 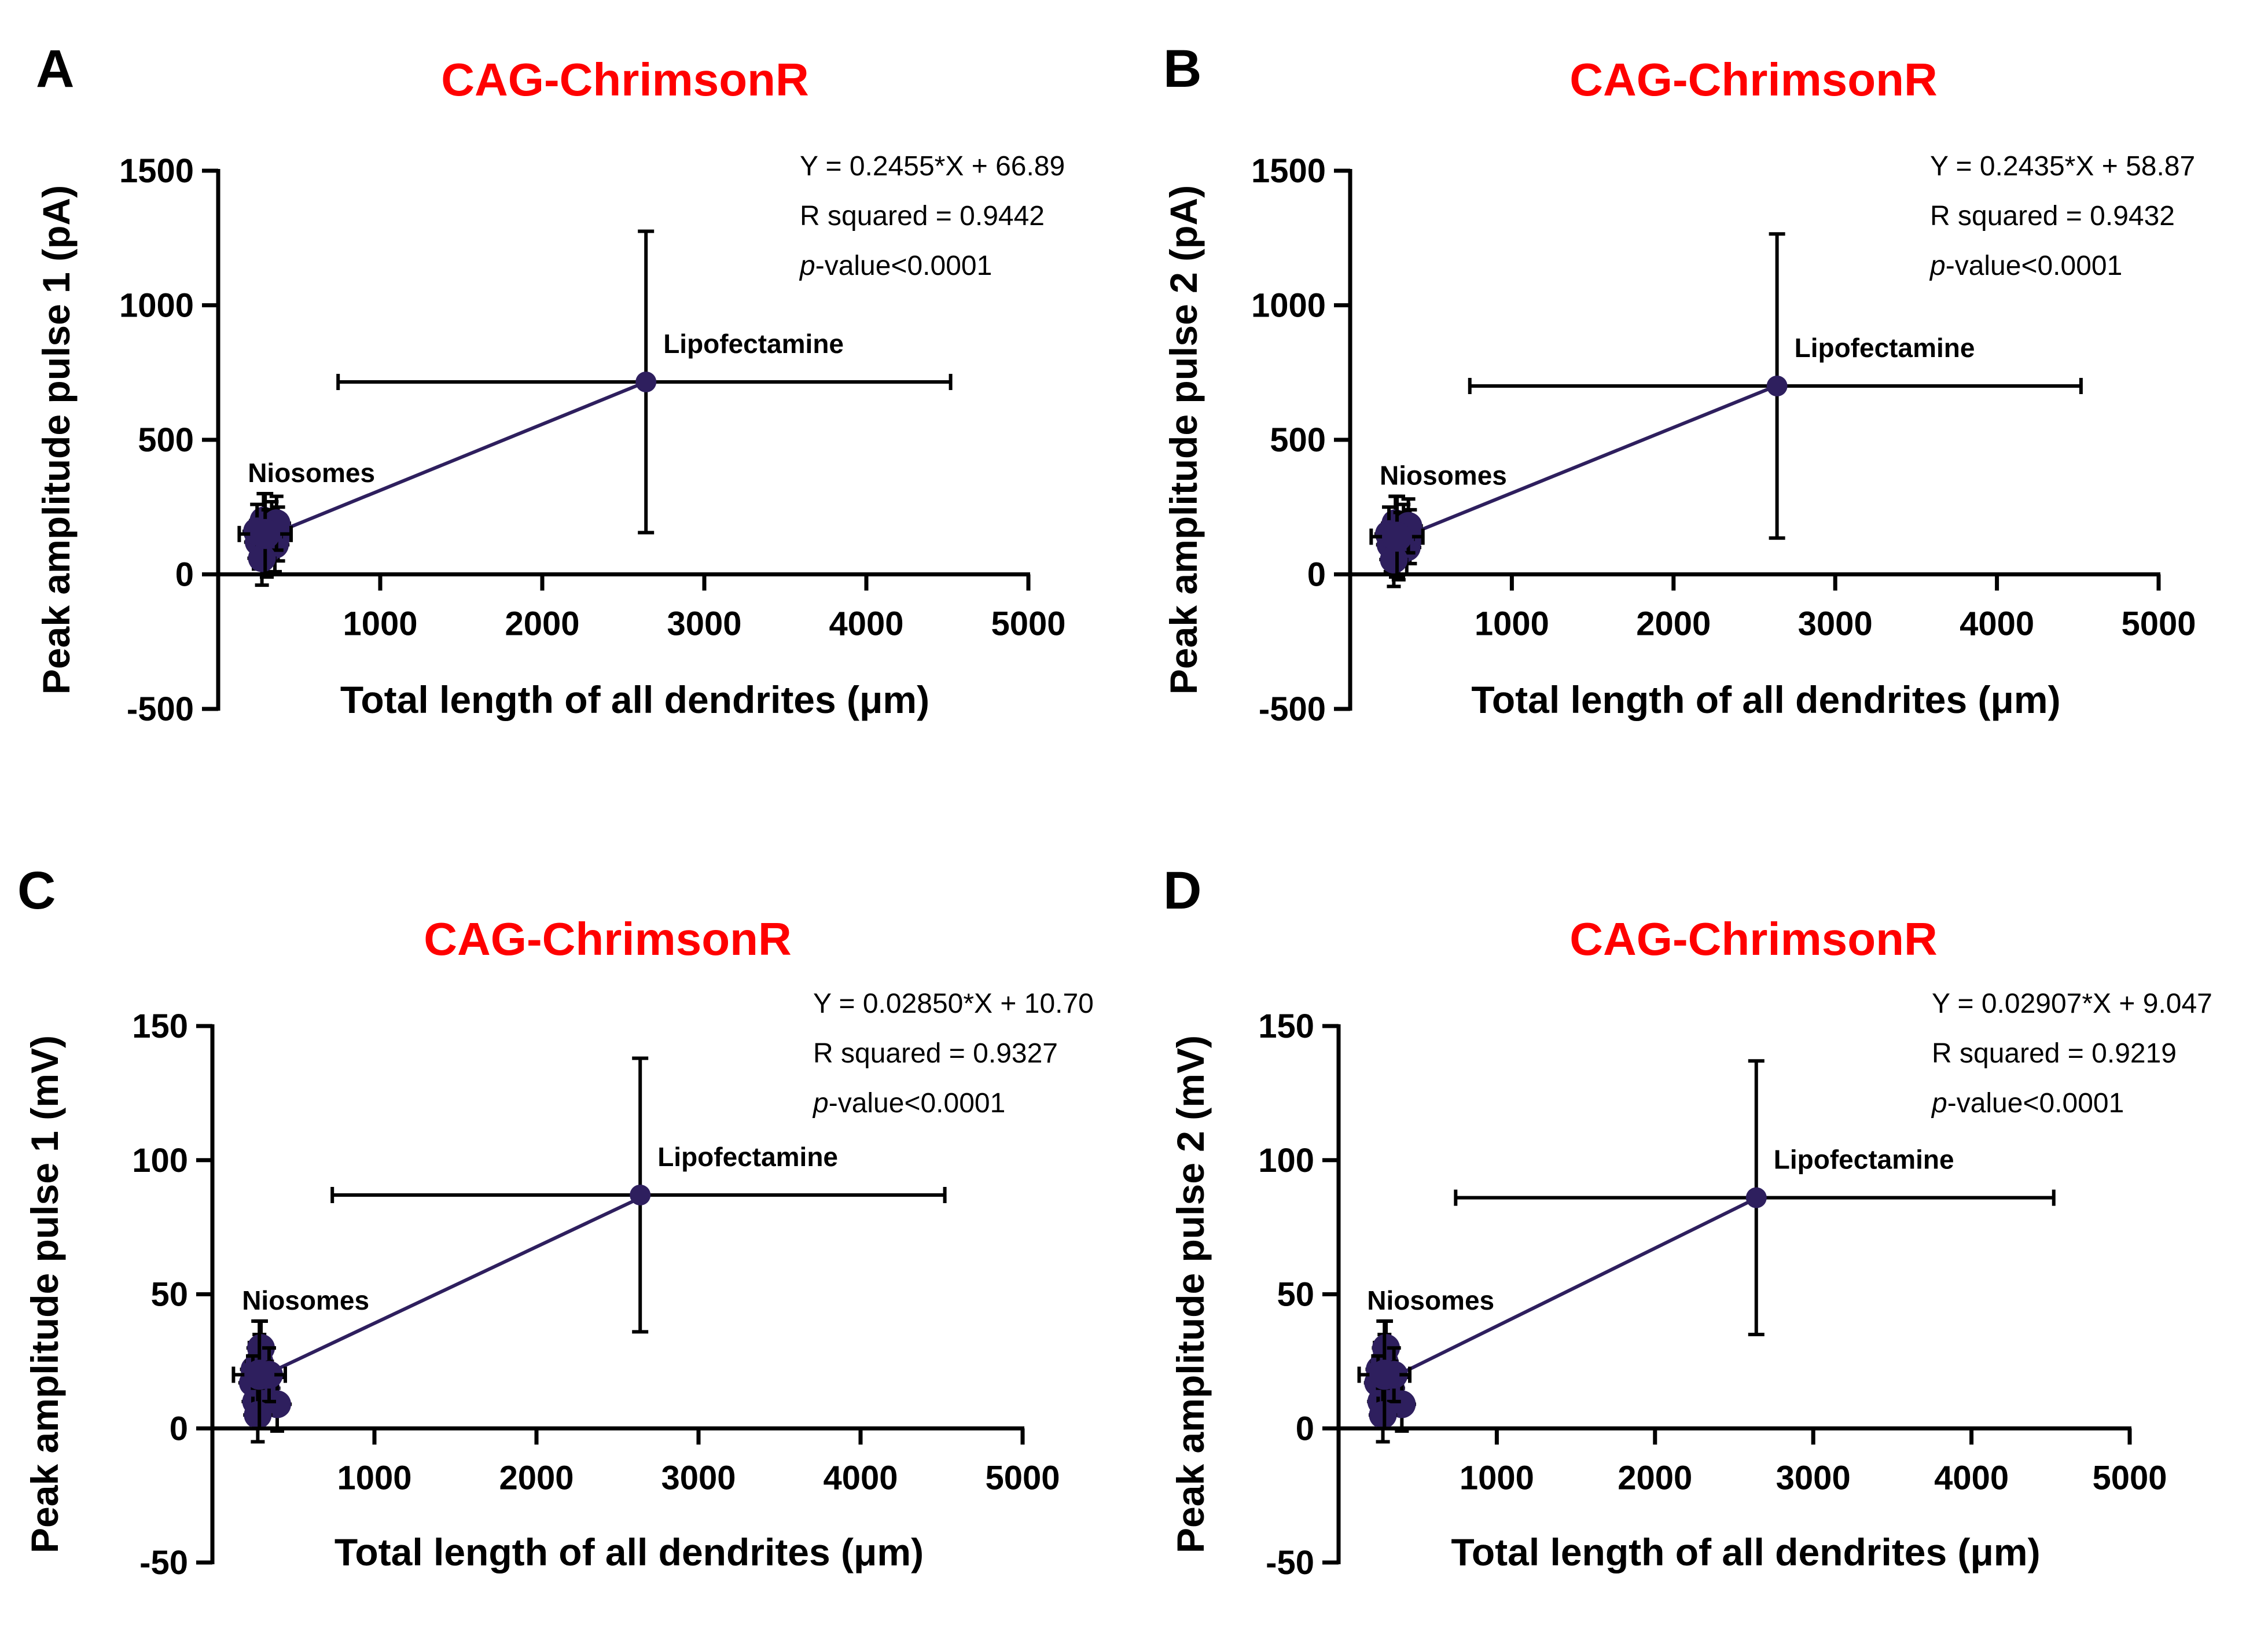 What do you see at coordinates (936, 1053) in the screenshot?
I see `r-squared: R squared = 0.9327` at bounding box center [936, 1053].